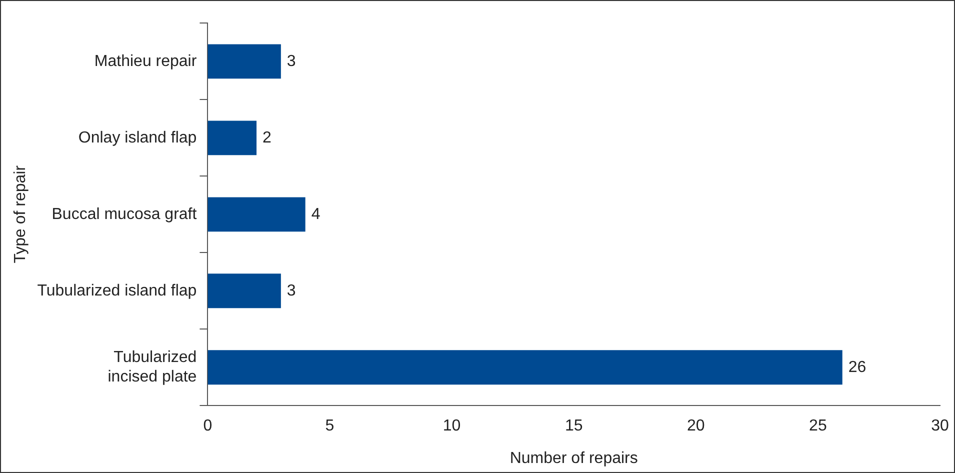 The image size is (955, 473). I want to click on y-tick-label: Tubularized island flap, so click(117, 291).